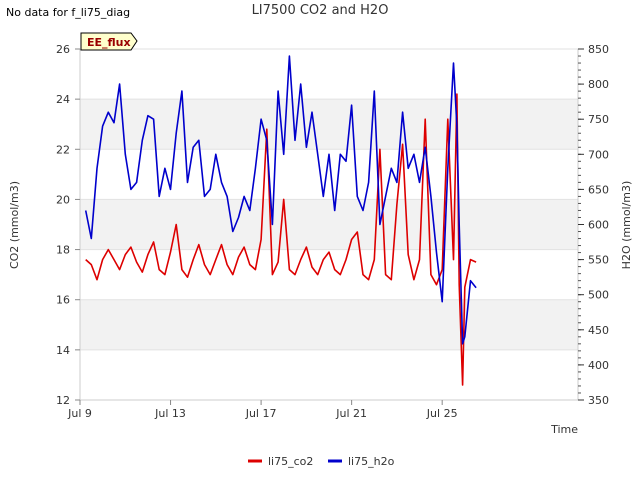 This screenshot has height=480, width=640. Describe the element at coordinates (63, 400) in the screenshot. I see `y-tick-label: 12` at that location.